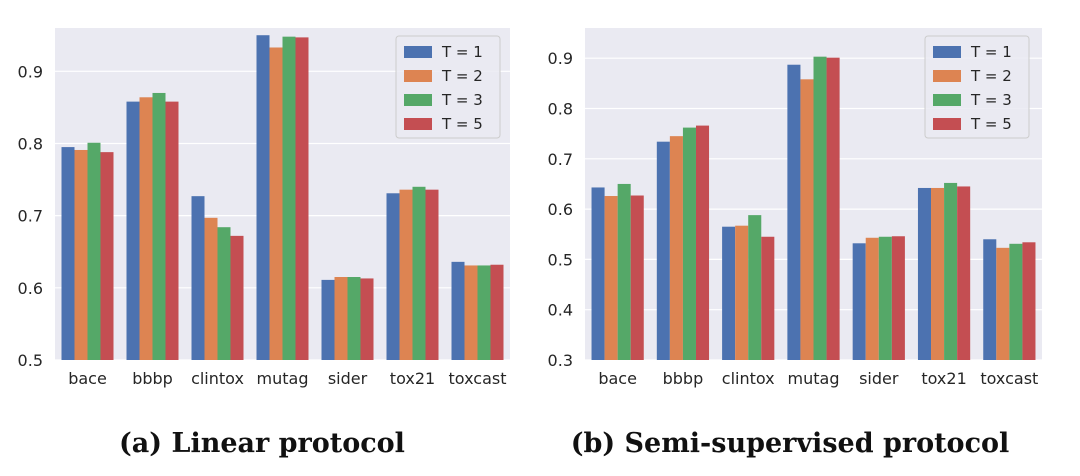 The image size is (1080, 476). What do you see at coordinates (617, 378) in the screenshot?
I see `x-tick-label: bace` at bounding box center [617, 378].